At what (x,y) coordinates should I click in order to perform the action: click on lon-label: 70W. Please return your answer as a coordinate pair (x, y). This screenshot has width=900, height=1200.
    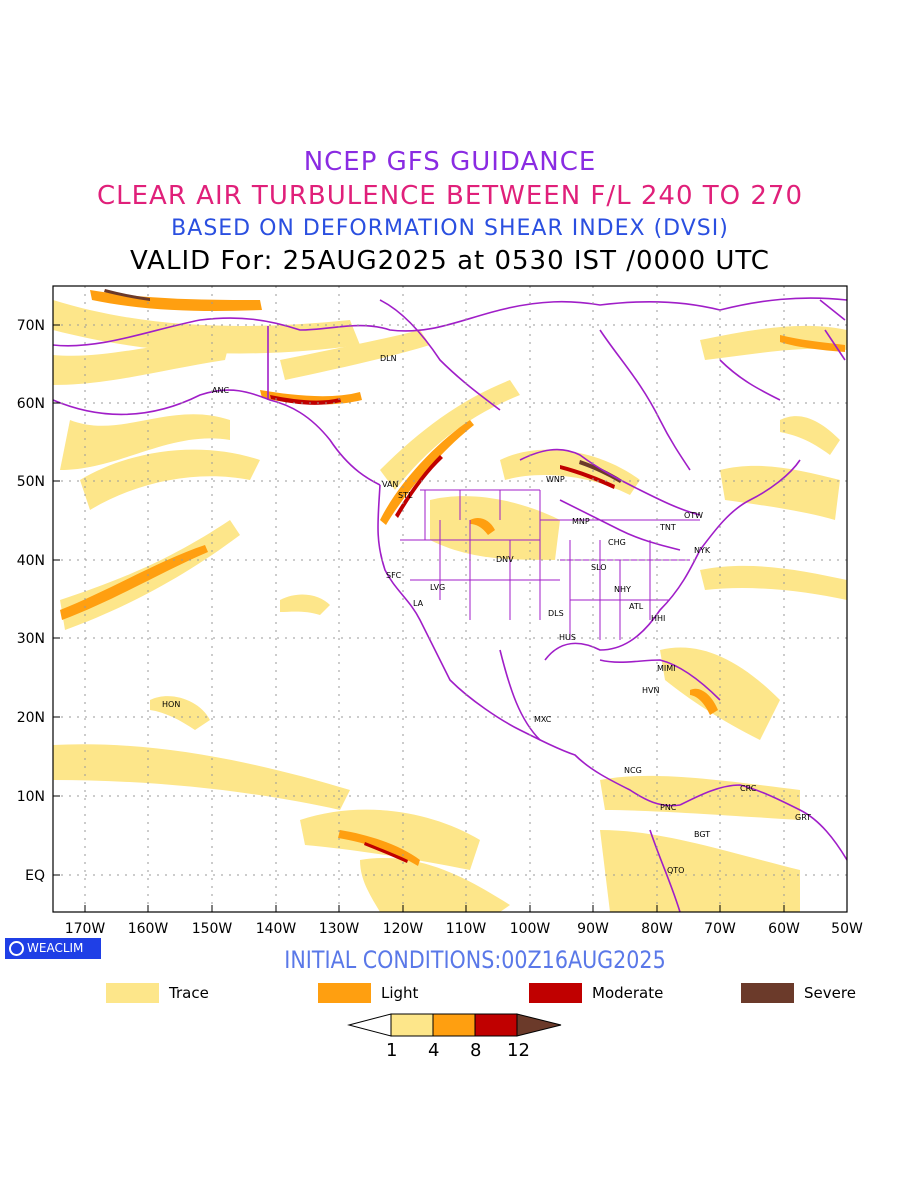
    Looking at the image, I should click on (720, 929).